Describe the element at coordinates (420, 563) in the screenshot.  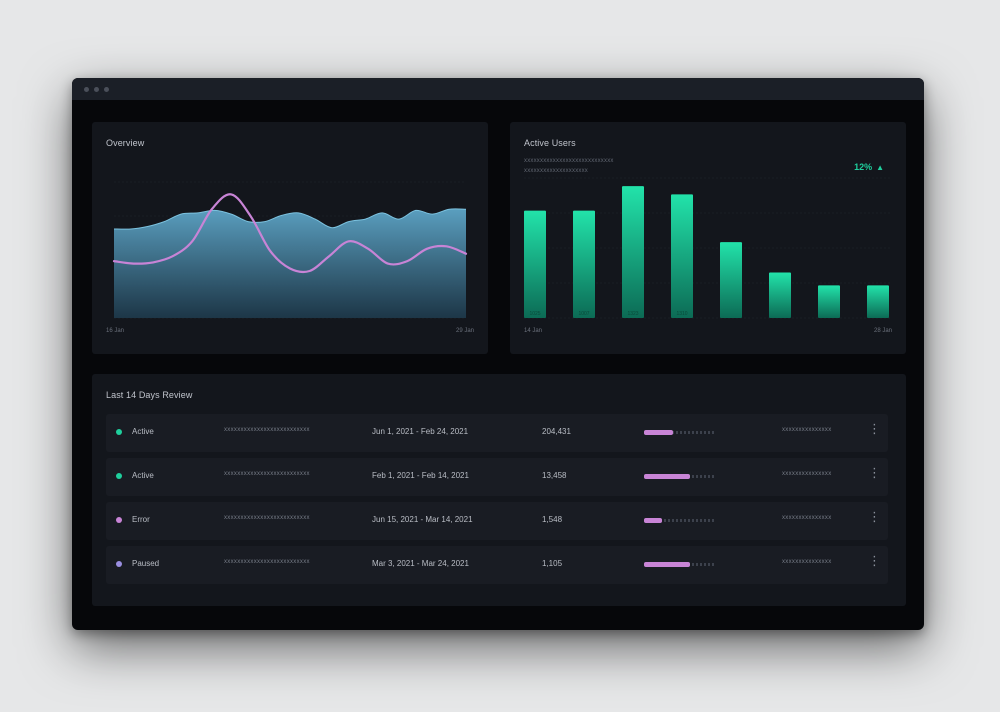
I see `row-date-range: Mar 3, 2021 - Mar 24, 2021` at that location.